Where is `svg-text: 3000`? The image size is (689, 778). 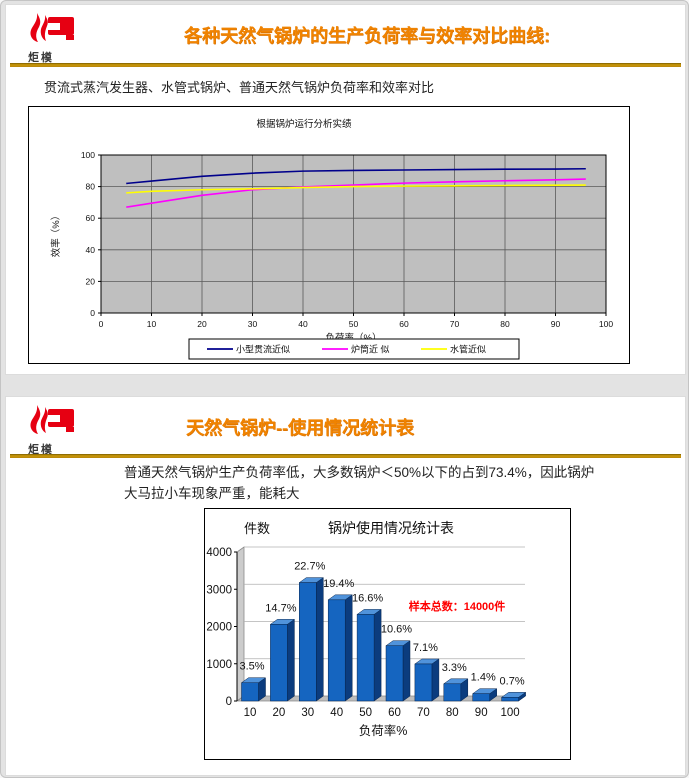
svg-text: 3000 is located at coordinates (219, 590).